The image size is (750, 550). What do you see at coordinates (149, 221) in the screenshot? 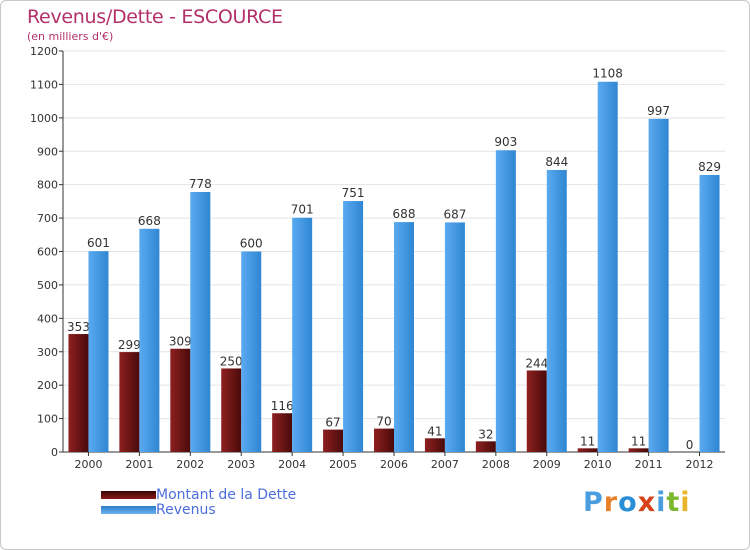
I see `data-label-revenus: 668` at bounding box center [149, 221].